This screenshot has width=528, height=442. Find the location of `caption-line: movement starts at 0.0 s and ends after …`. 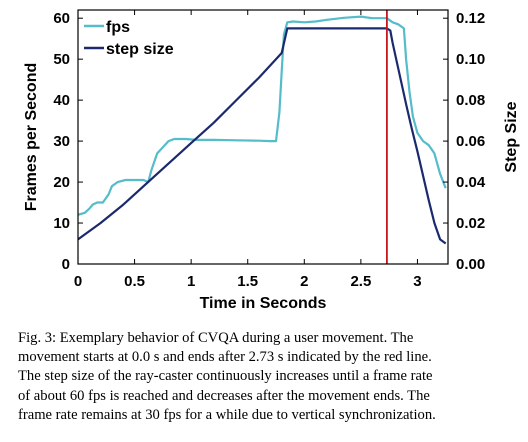

caption-line: movement starts at 0.0 s and ends after … is located at coordinates (225, 357).